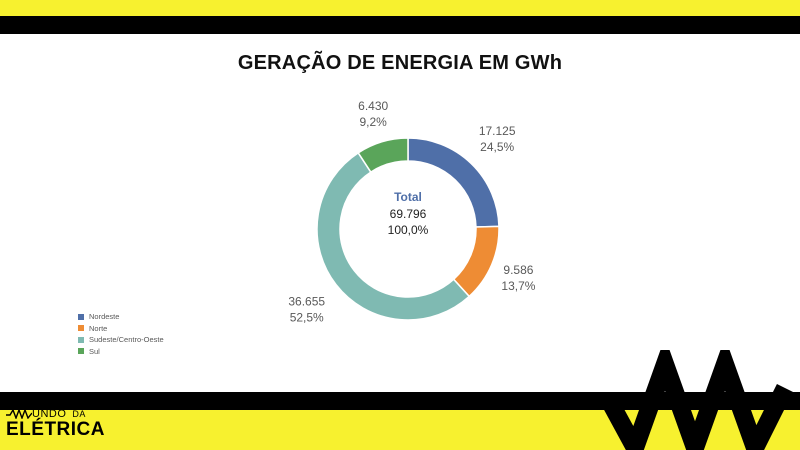  Describe the element at coordinates (408, 214) in the screenshot. I see `center-total-value: 69.796` at that location.